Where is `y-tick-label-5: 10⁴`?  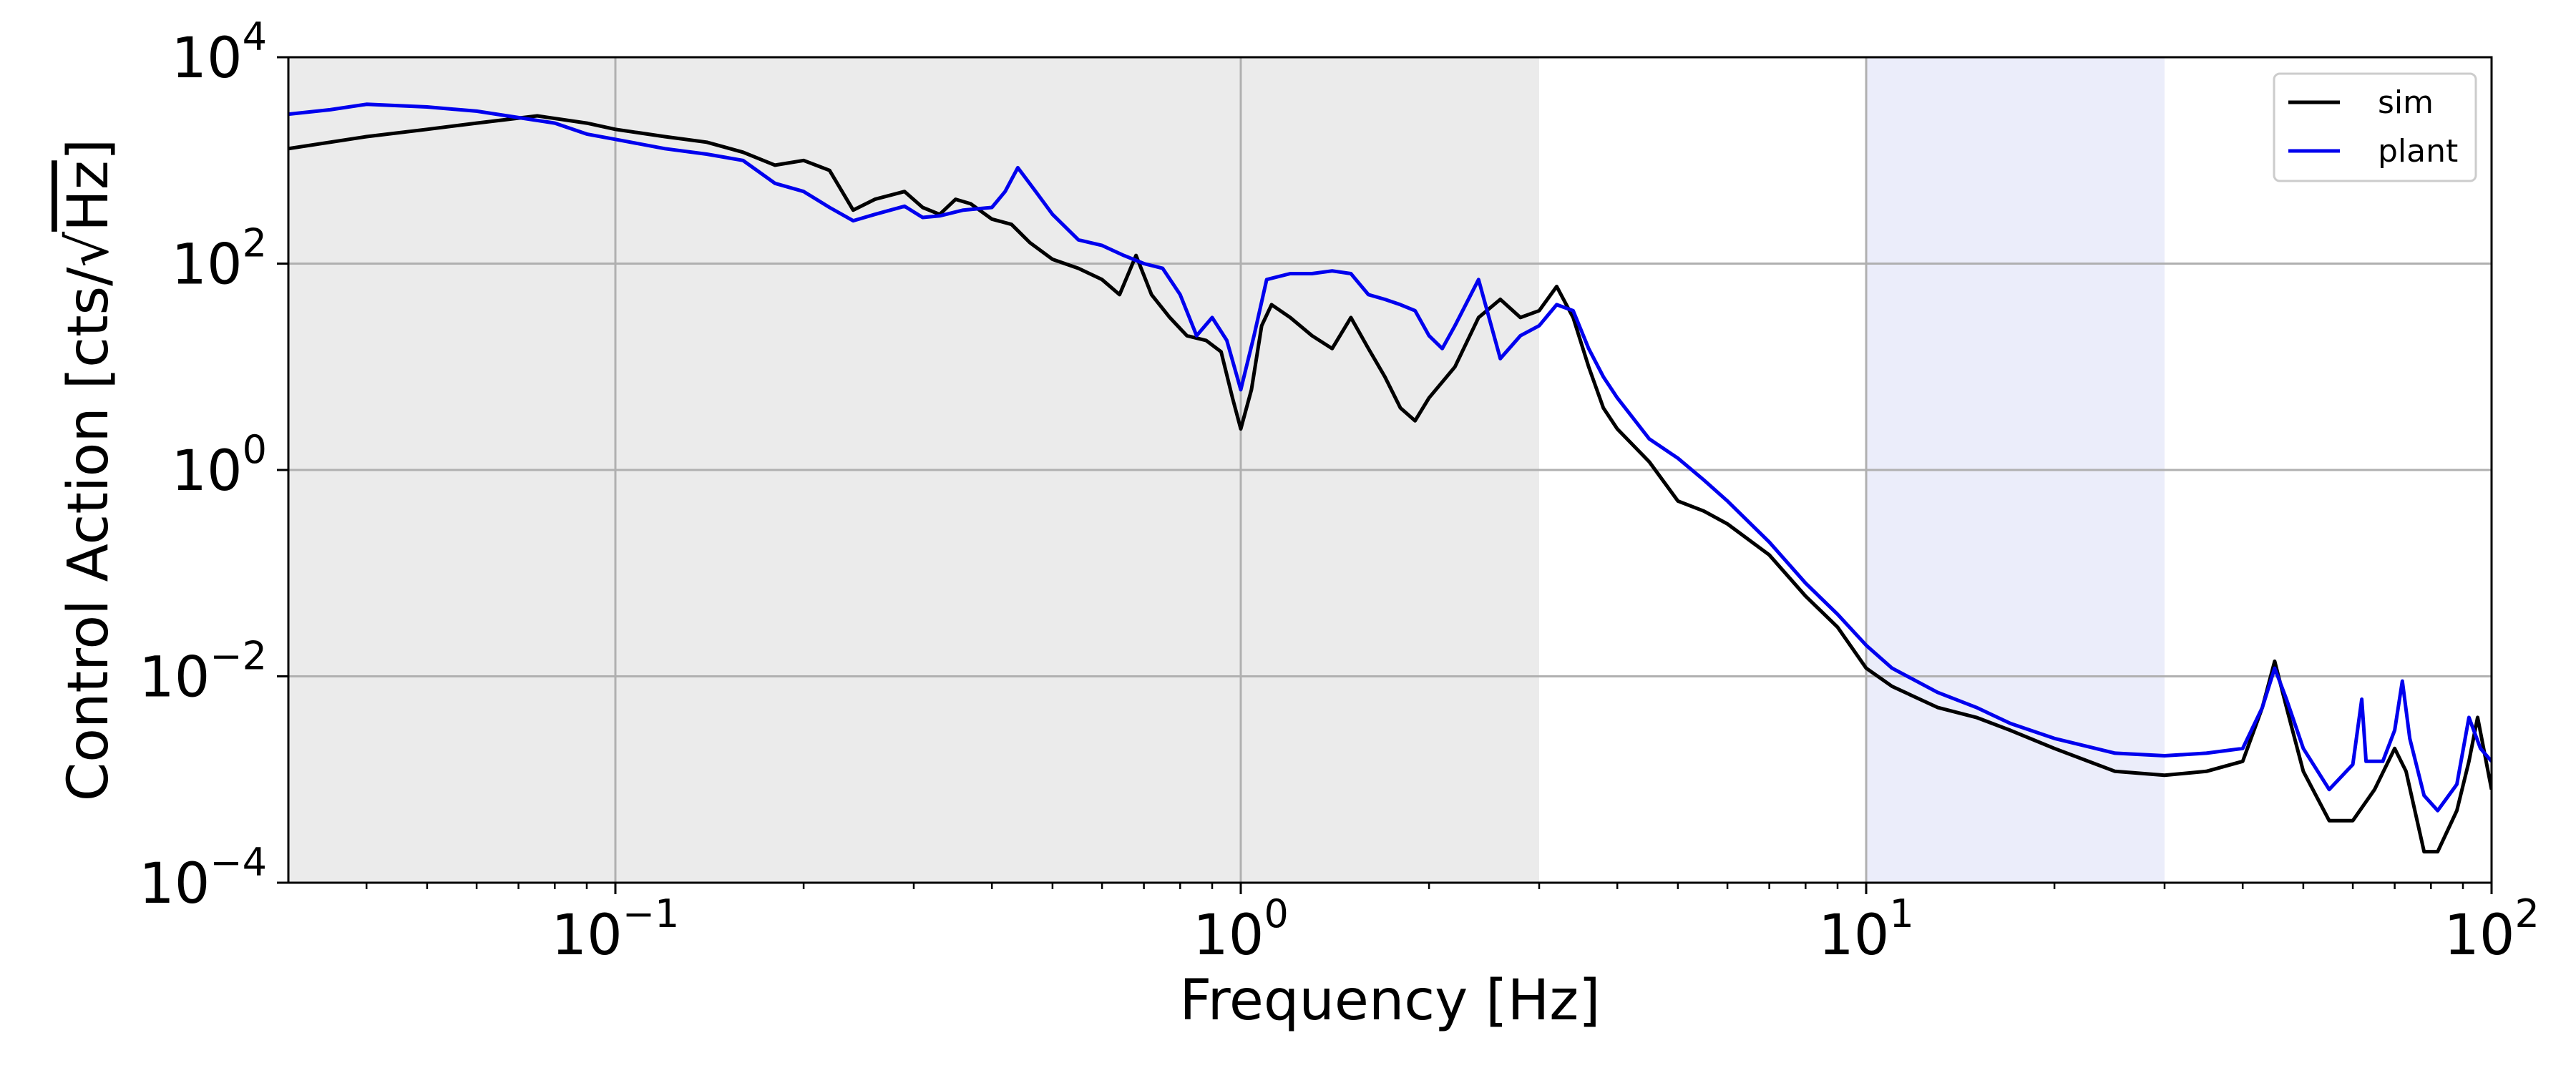 y-tick-label-5: 10⁴ is located at coordinates (219, 52).